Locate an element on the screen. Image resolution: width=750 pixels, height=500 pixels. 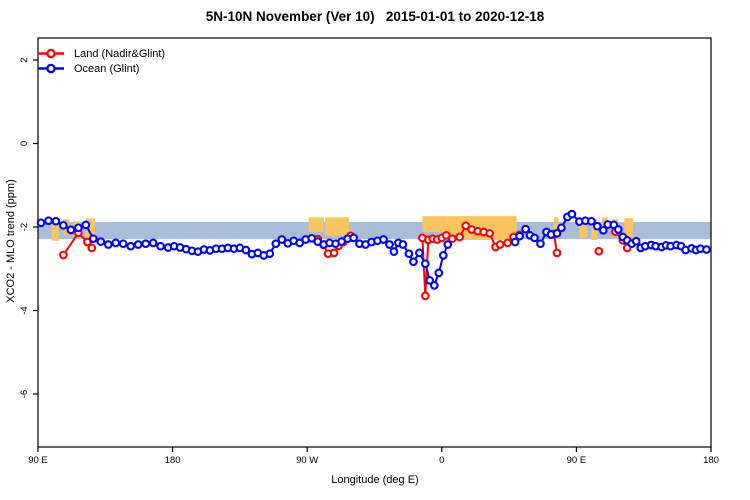
y-tick-label: -2 is located at coordinates (24, 227).